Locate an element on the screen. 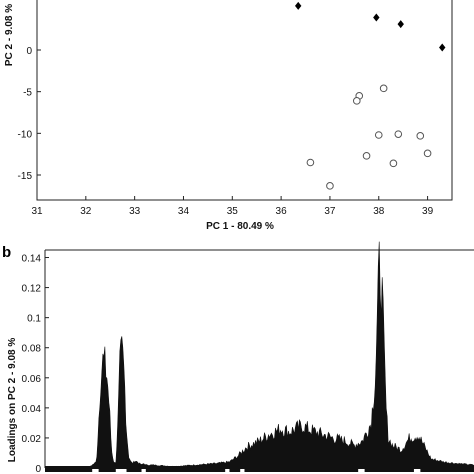 The width and height of the screenshot is (474, 474). x-tick-label: 31 is located at coordinates (37, 211).